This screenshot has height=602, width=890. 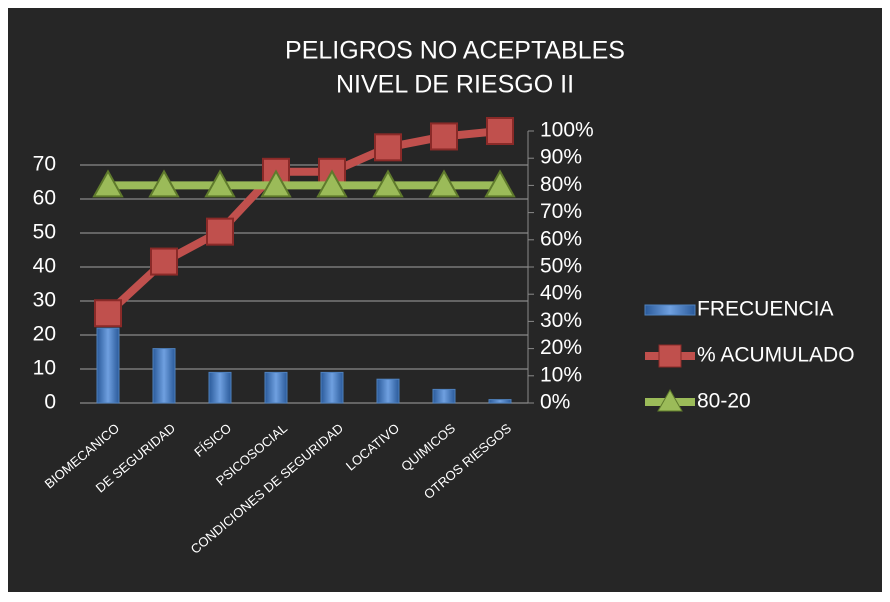 What do you see at coordinates (670, 310) in the screenshot?
I see `legend-swatch` at bounding box center [670, 310].